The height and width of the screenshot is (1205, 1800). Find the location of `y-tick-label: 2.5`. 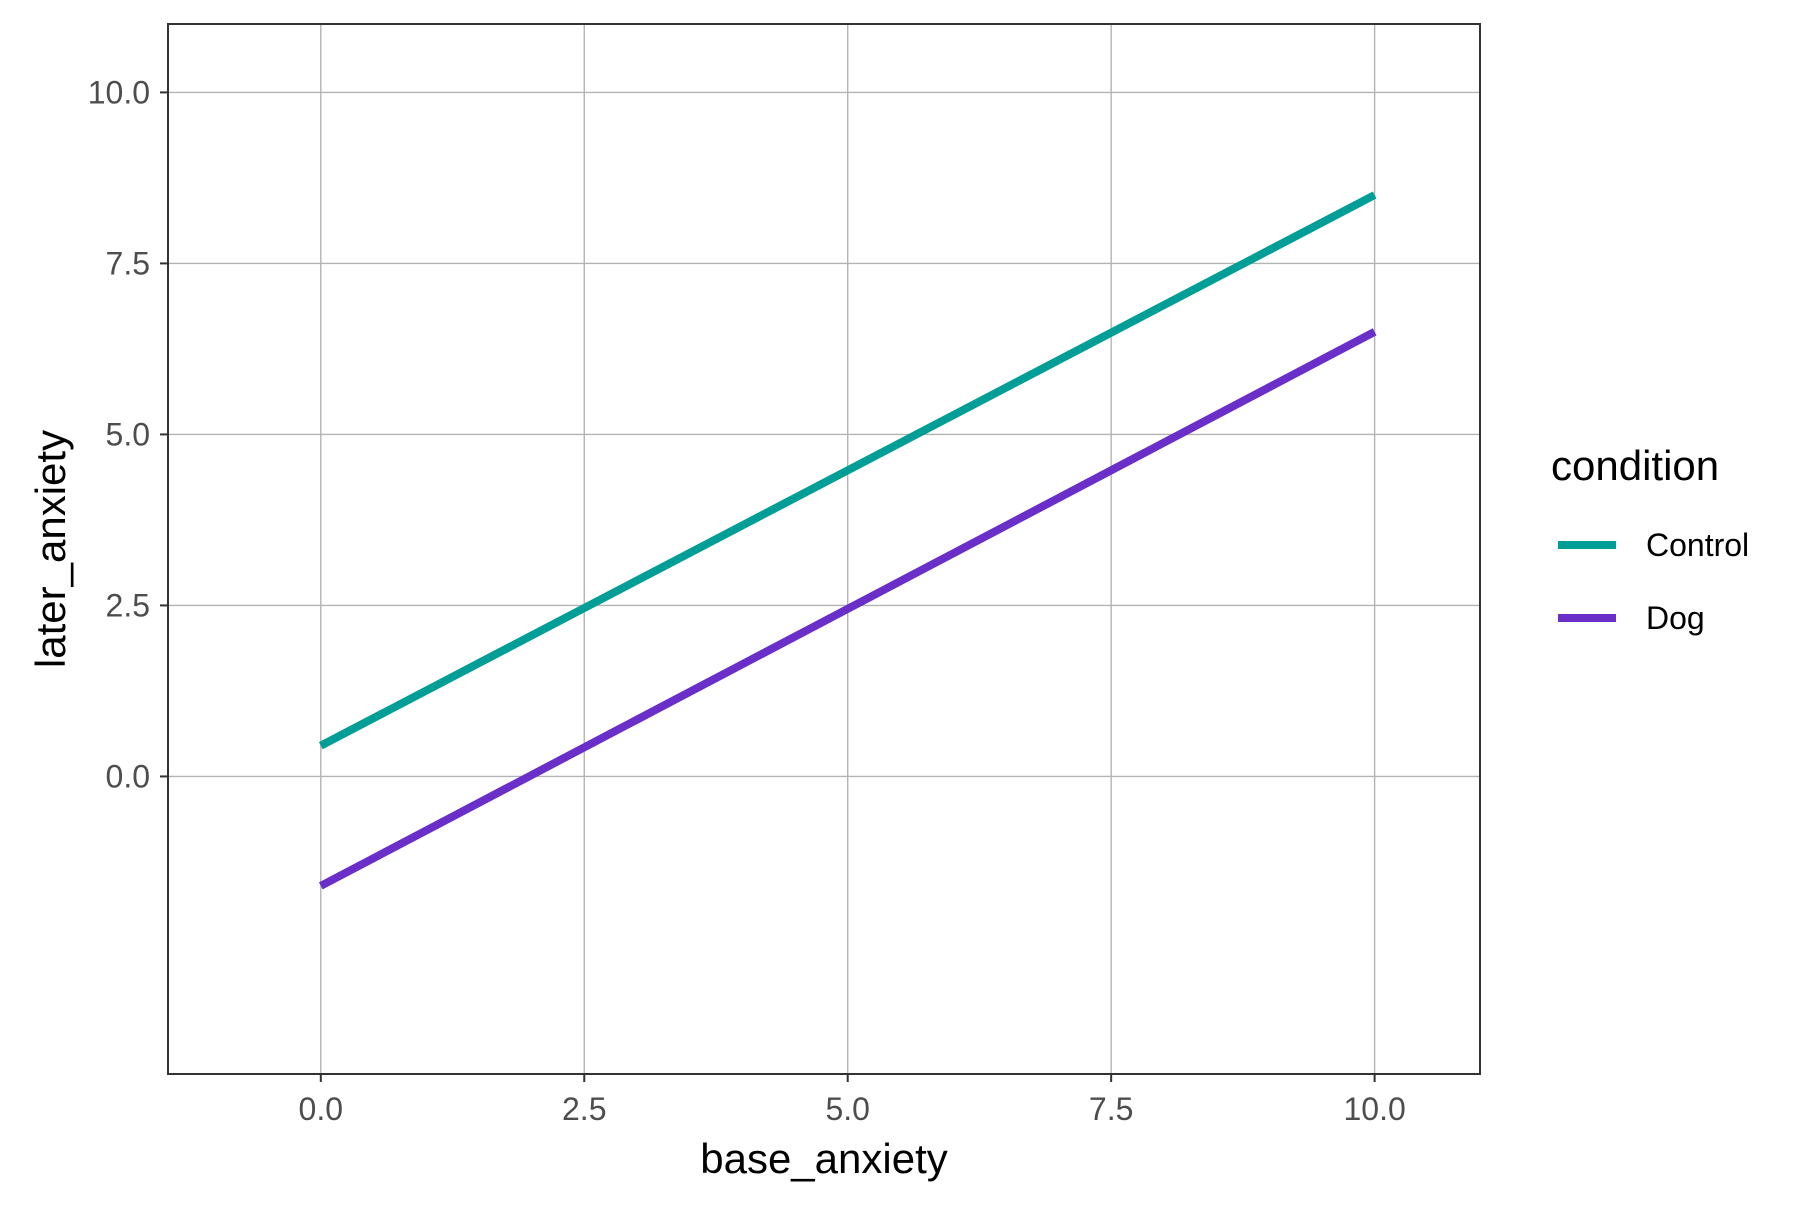

y-tick-label: 2.5 is located at coordinates (128, 605).